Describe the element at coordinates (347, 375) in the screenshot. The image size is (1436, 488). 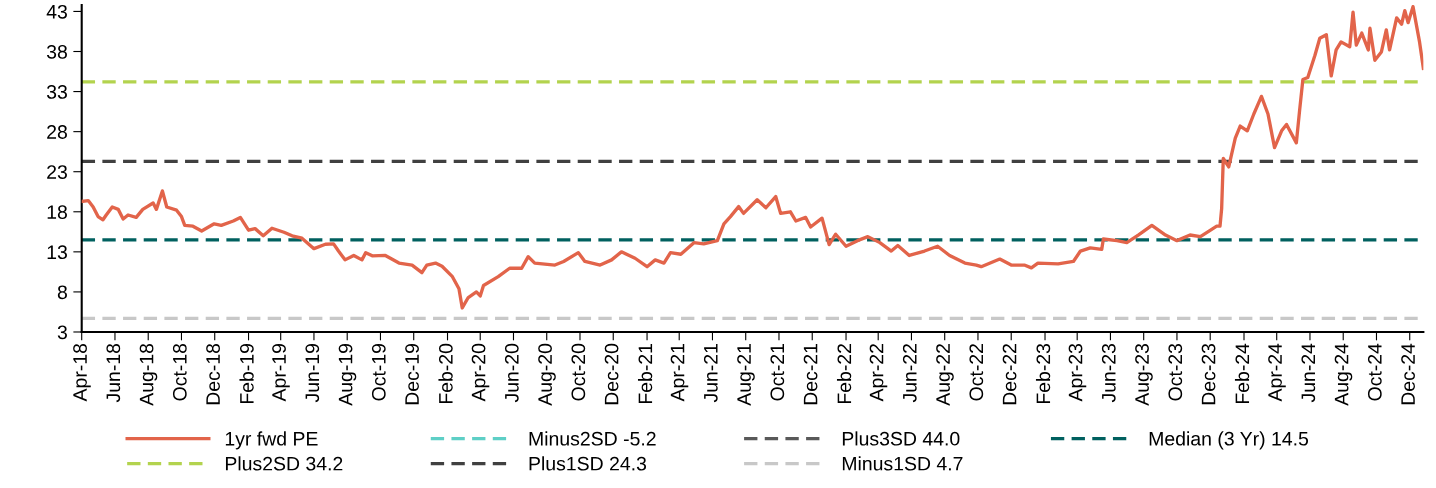
I see `x-tick-label: Aug-19` at that location.